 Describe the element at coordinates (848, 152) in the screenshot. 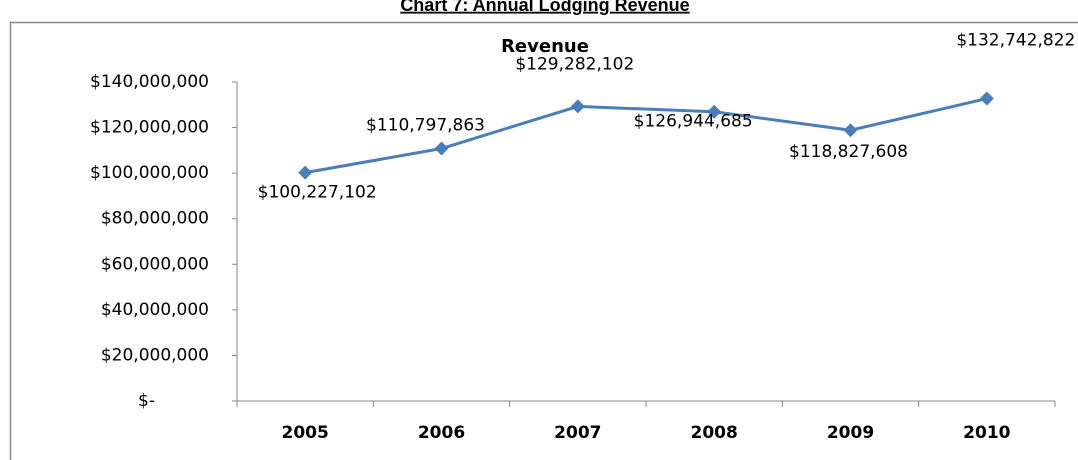

I see `data-label: $118,827,608` at that location.